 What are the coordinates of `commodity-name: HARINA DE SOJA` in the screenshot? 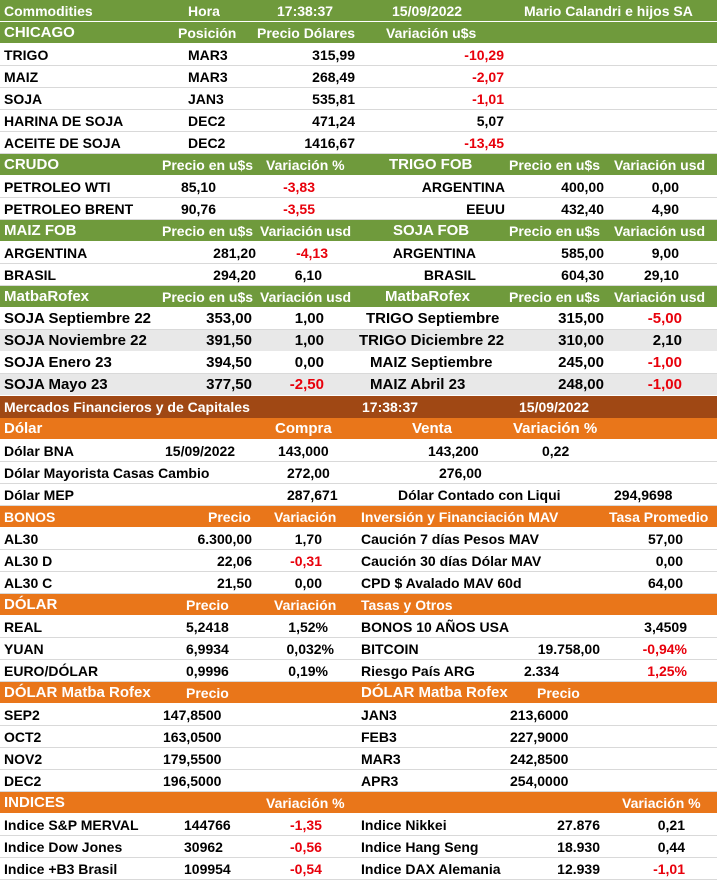 It's located at (64, 121).